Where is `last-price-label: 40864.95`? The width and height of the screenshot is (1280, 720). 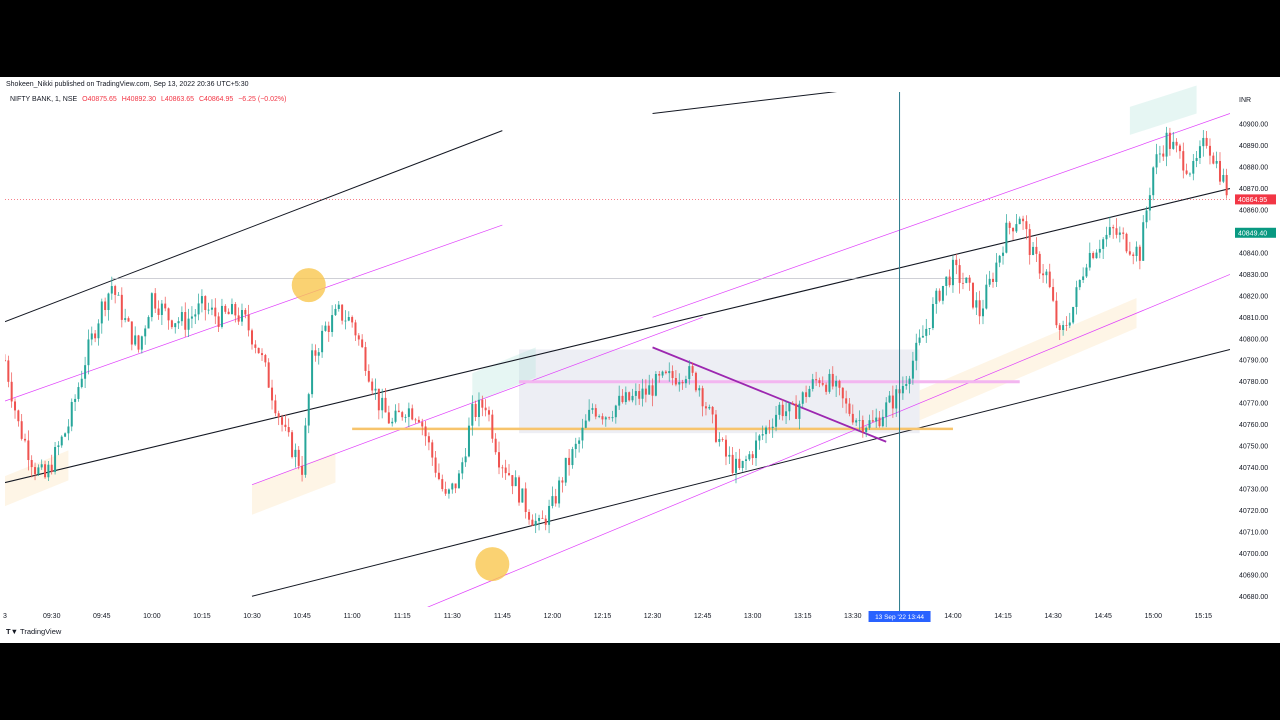 last-price-label: 40864.95 is located at coordinates (1252, 200).